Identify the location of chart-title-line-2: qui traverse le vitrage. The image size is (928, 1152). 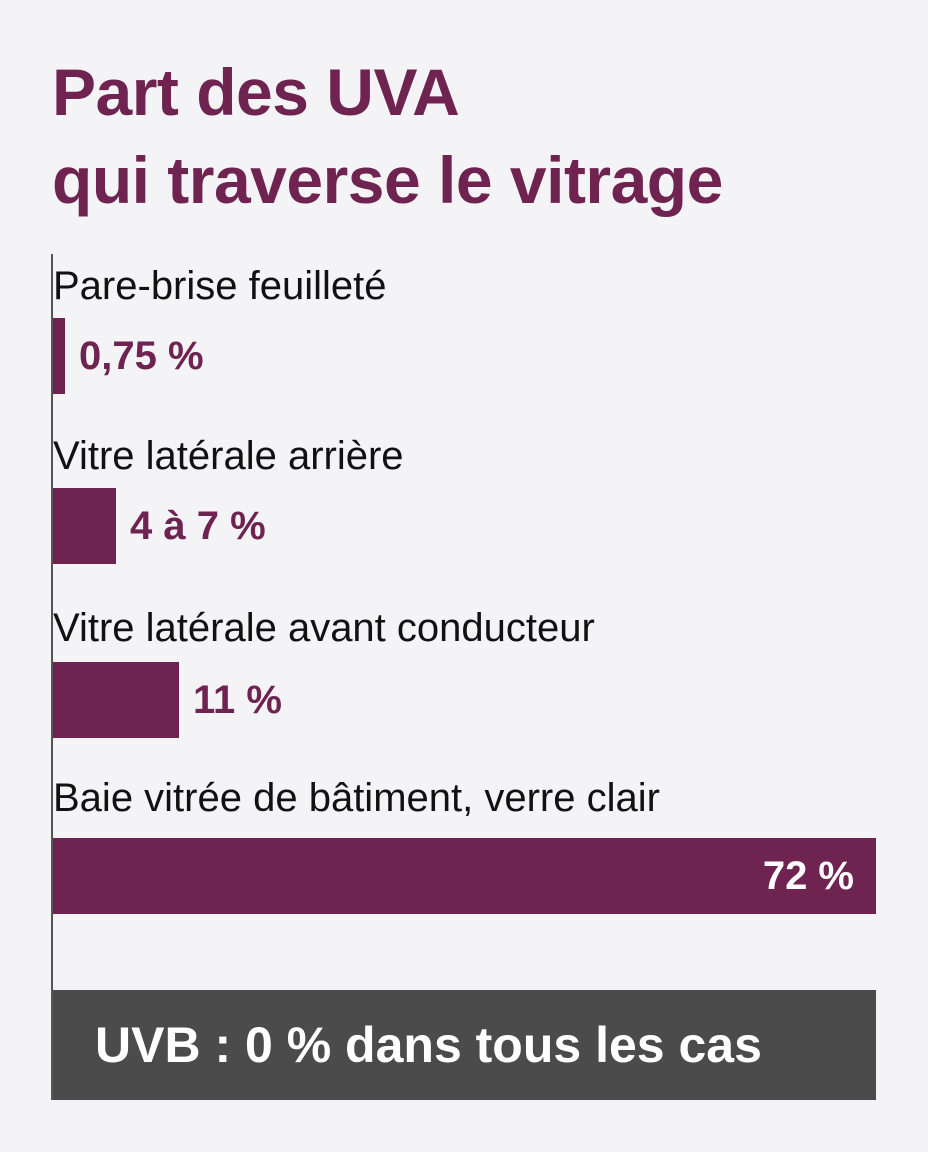
(387, 180).